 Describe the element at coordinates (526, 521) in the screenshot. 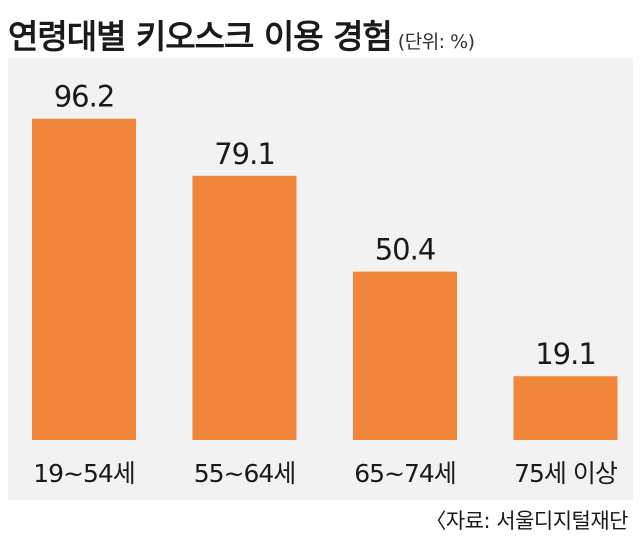

I see `source-note: 〈자료: 서울디지털재단` at that location.